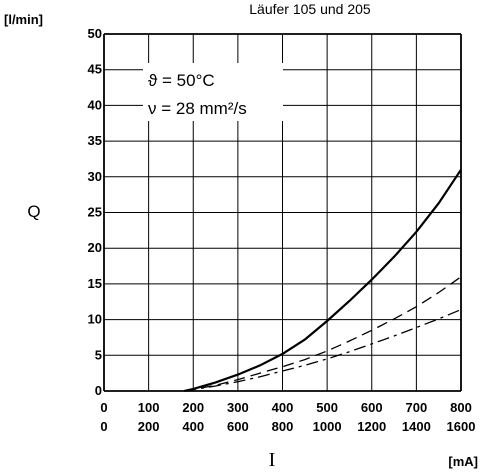 The width and height of the screenshot is (486, 474). I want to click on annotation-viscosity: ν = 28 mm²/s, so click(197, 108).